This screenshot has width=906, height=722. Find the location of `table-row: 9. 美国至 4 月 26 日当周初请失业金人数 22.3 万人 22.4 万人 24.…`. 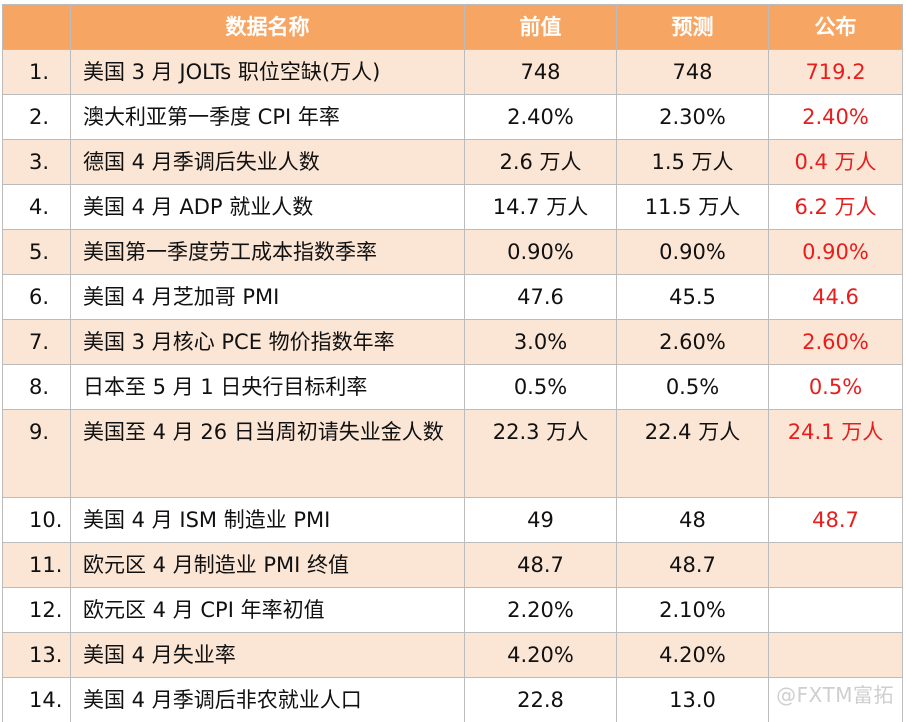

table-row: 9. 美国至 4 月 26 日当周初请失业金人数 22.3 万人 22.4 万人 24.… is located at coordinates (452, 453).